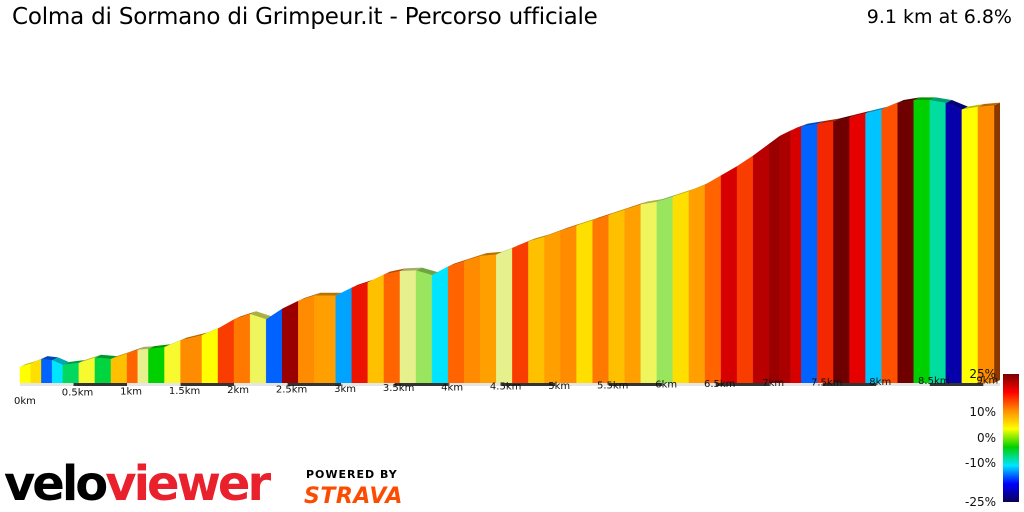  I want to click on x-tick-label: 8km, so click(880, 382).